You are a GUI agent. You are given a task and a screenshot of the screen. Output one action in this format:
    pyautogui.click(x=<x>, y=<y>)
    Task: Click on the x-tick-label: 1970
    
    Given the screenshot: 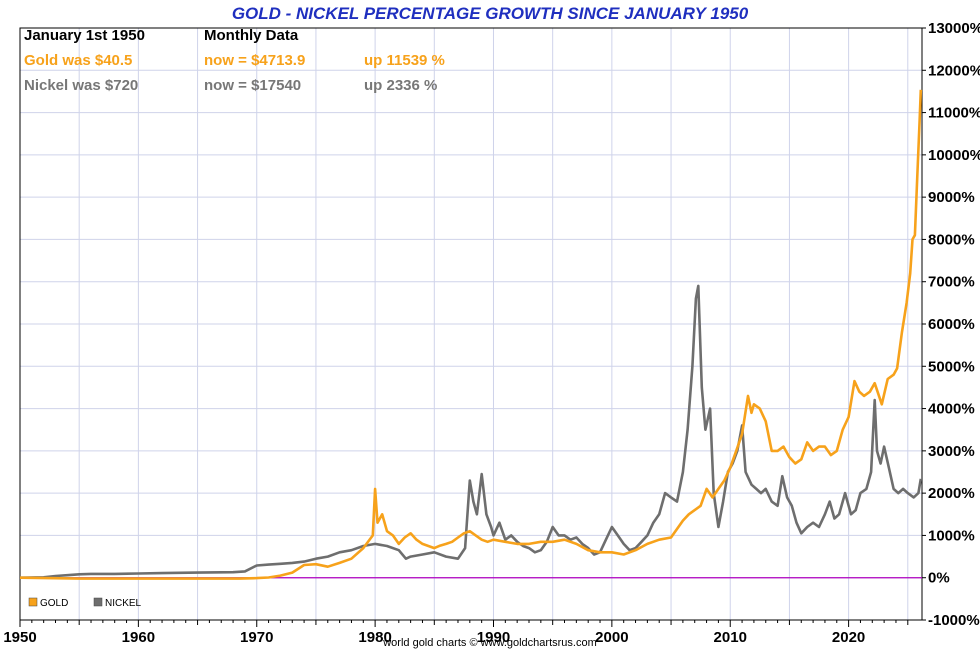 What is the action you would take?
    pyautogui.click(x=256, y=637)
    